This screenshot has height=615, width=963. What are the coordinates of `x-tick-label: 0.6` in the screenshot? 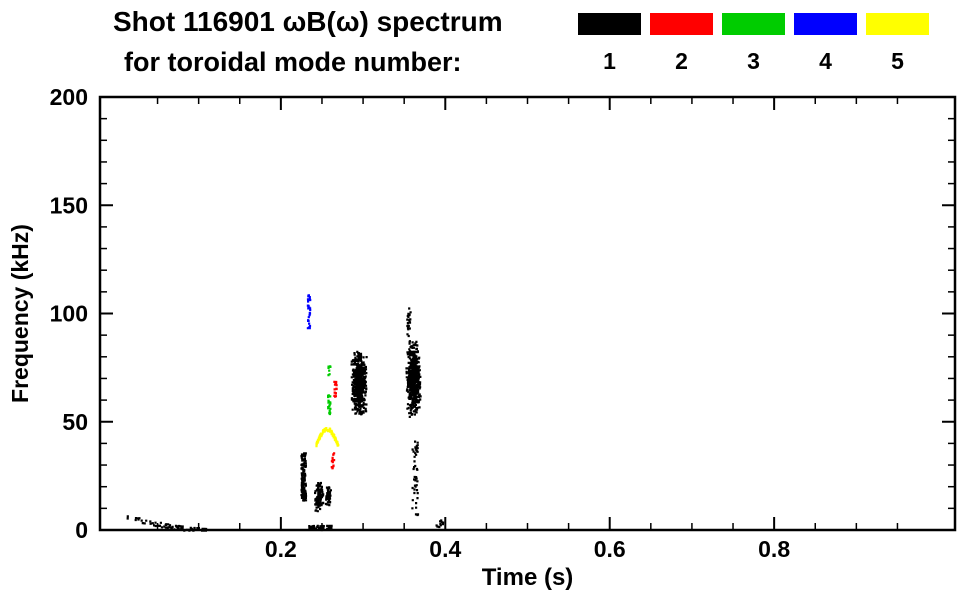 It's located at (610, 549).